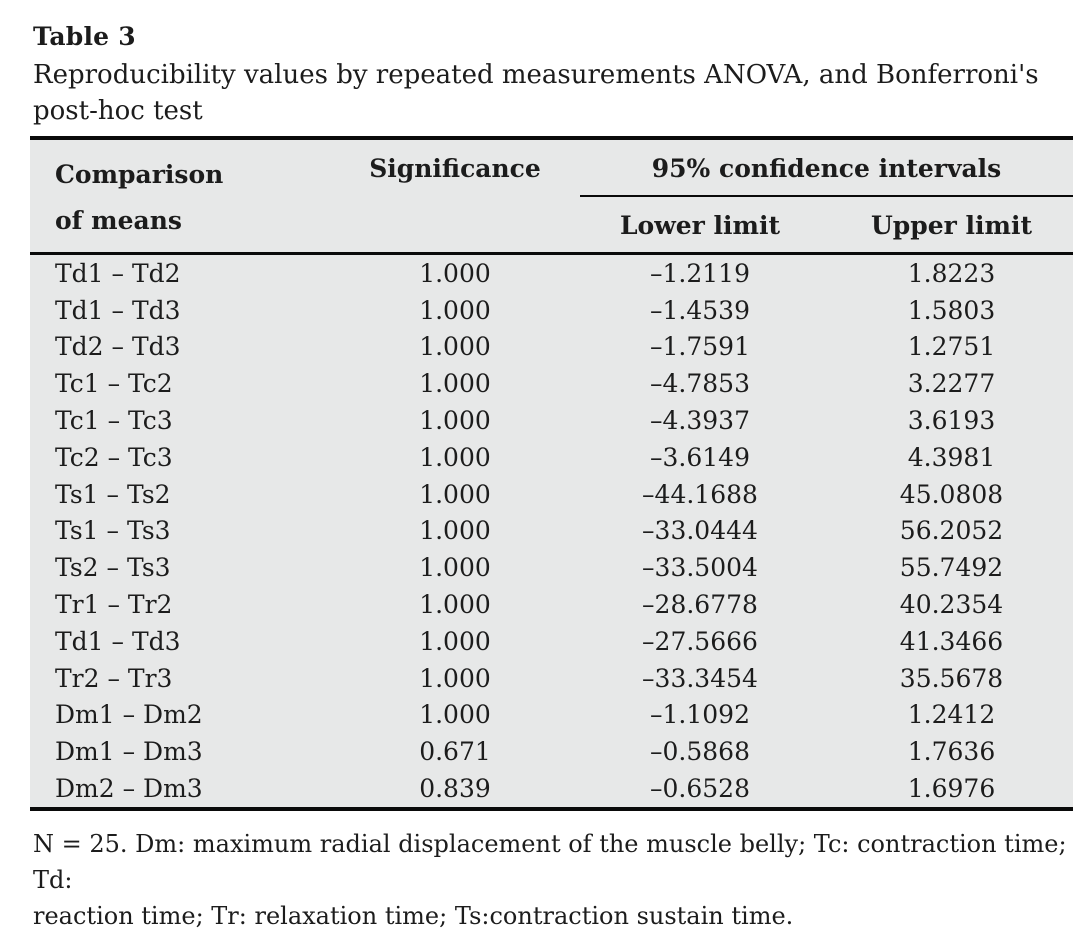 The height and width of the screenshot is (934, 1079). I want to click on cell-comparison: Td2 – Td3, so click(118, 347).